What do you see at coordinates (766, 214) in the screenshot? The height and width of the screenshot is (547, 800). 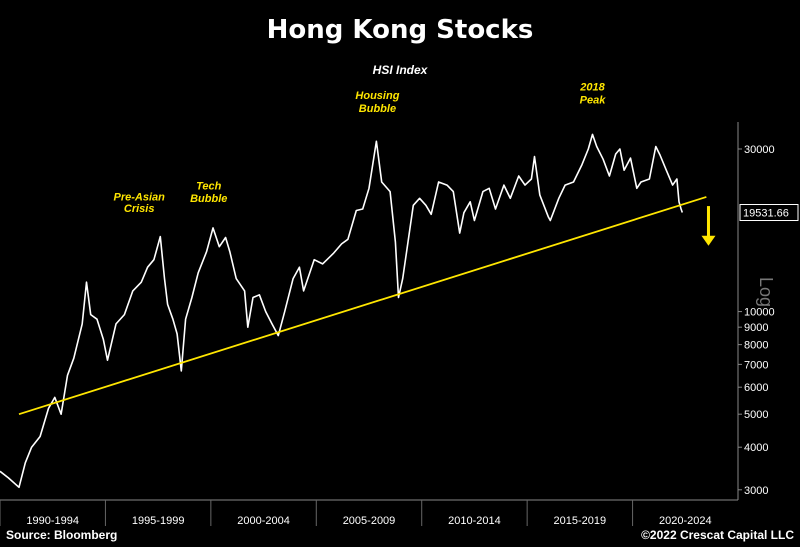 I see `last-value-label: 19531.66` at bounding box center [766, 214].